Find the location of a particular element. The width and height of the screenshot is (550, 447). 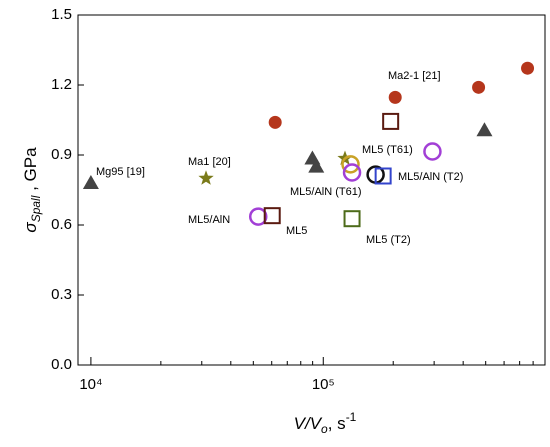

y-tick-label: 1.5 is located at coordinates (61, 14).